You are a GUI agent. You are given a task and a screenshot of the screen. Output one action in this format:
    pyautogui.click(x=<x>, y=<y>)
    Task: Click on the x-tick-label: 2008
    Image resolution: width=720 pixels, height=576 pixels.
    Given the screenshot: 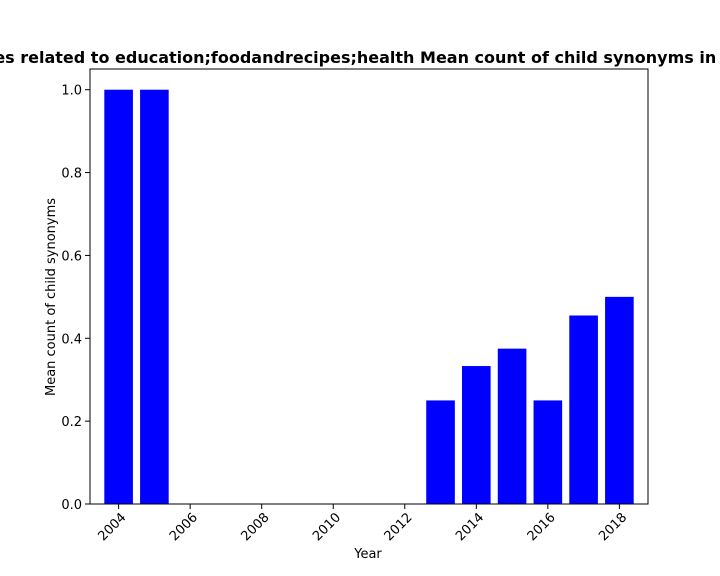 What is the action you would take?
    pyautogui.click(x=256, y=527)
    